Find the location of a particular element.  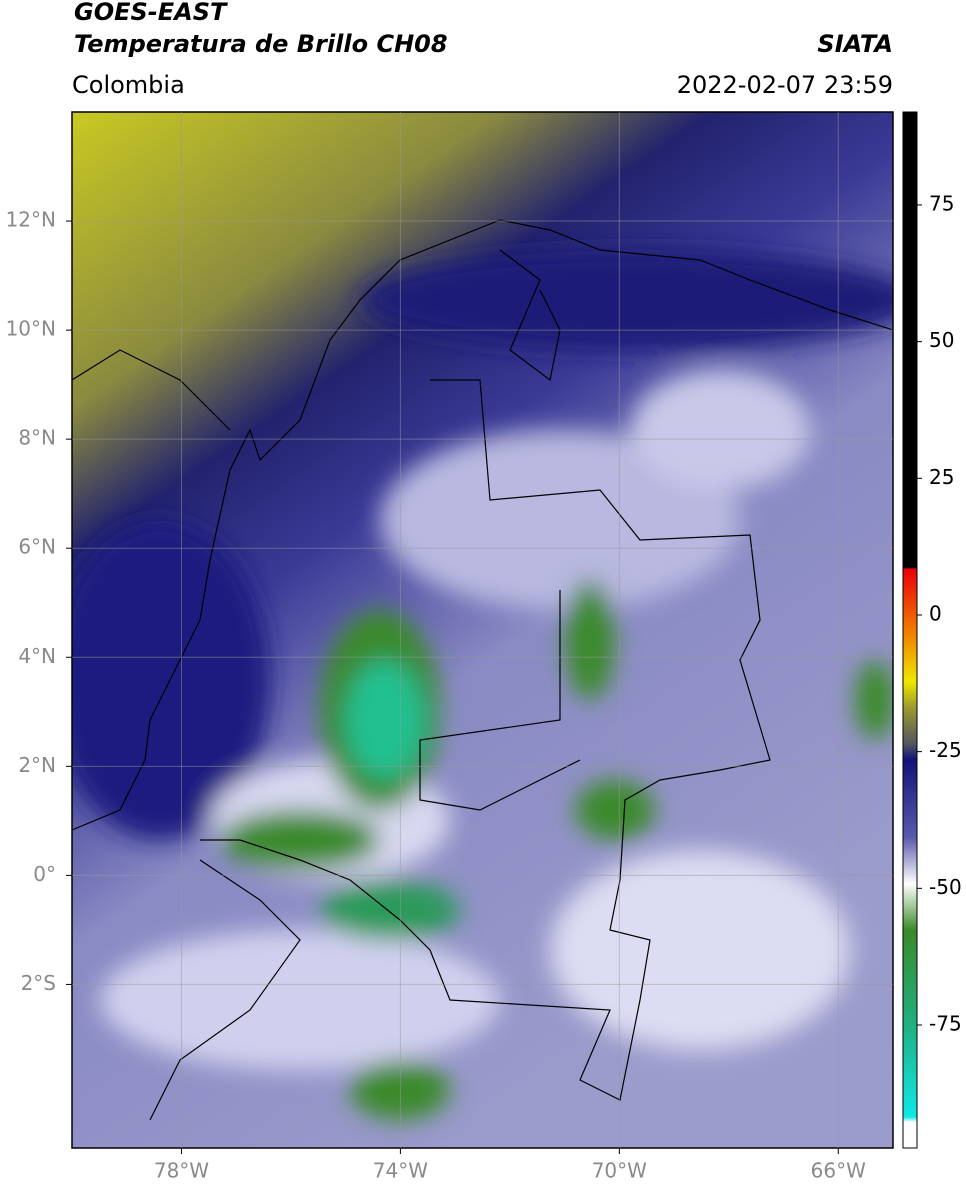

subtitle: Temperatura de Brillo CH08 is located at coordinates (261, 44).